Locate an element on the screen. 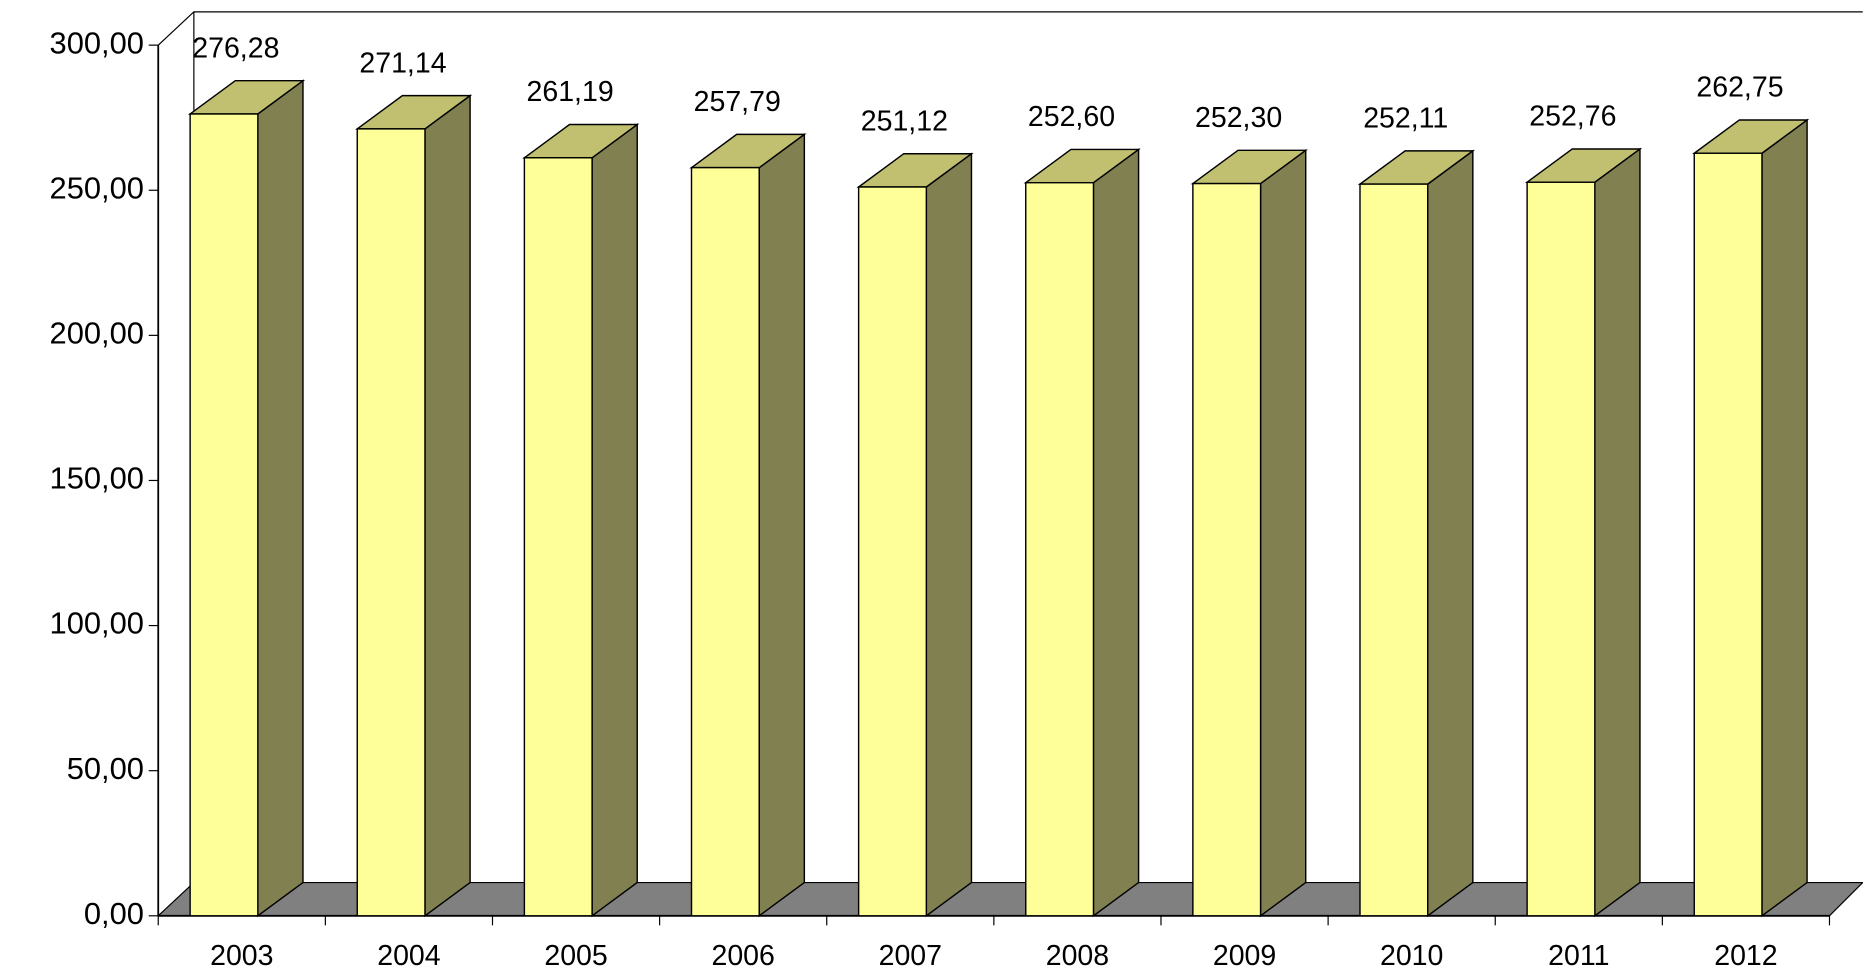 Image resolution: width=1863 pixels, height=974 pixels. x-tick-label: 2010 is located at coordinates (1411, 956).